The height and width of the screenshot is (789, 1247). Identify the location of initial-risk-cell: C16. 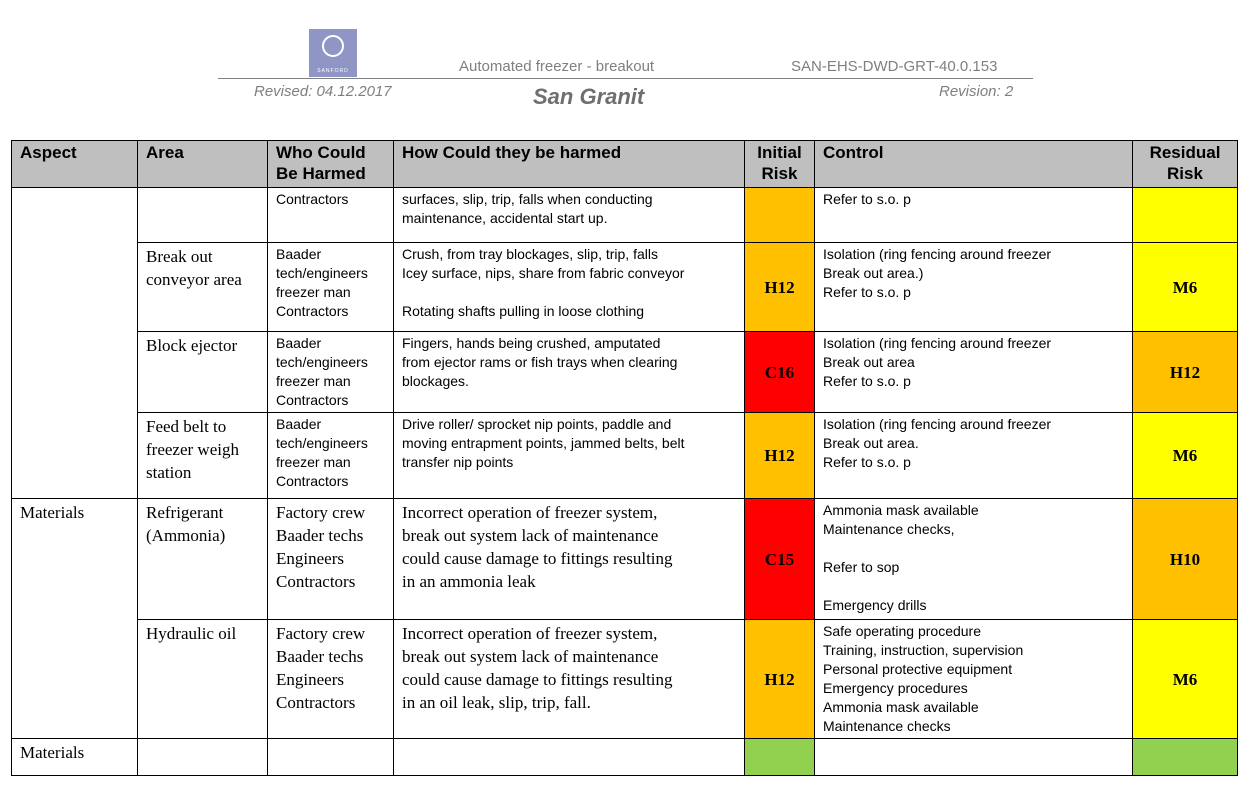
(779, 372).